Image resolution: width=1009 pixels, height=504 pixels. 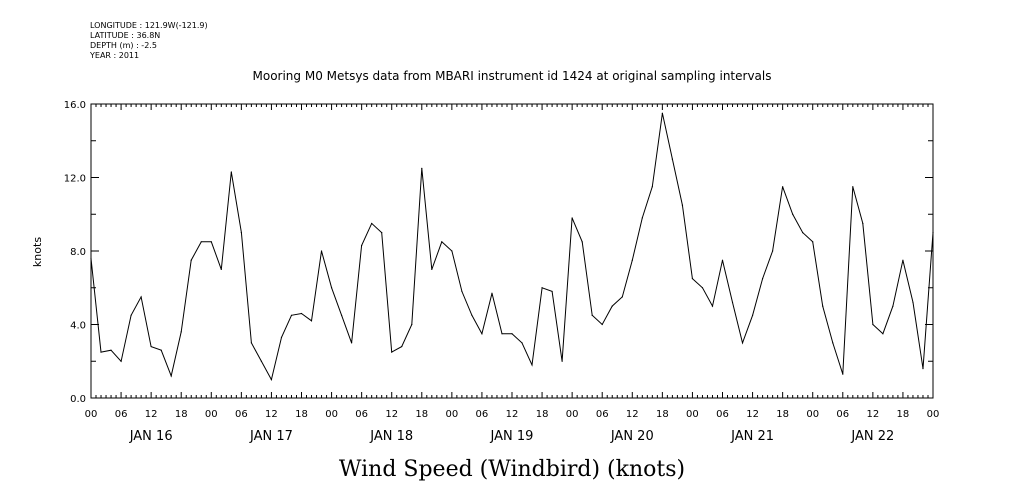 I want to click on y-tick-label: 4.0, so click(x=78, y=326).